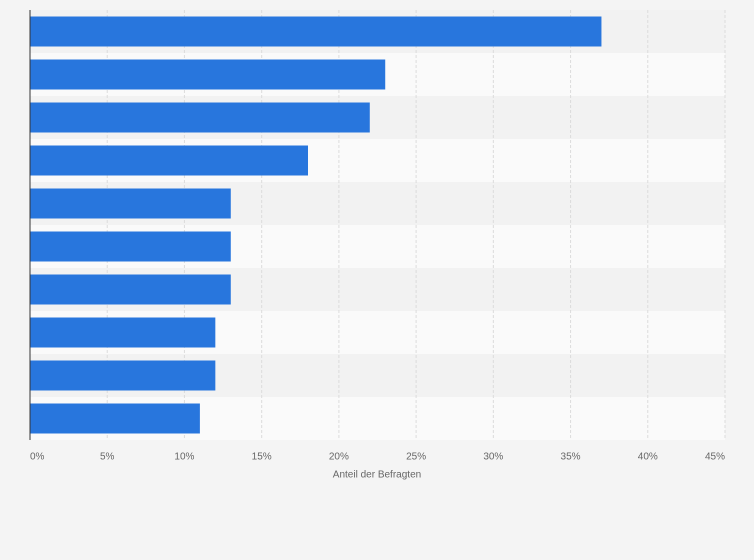  I want to click on x-tick-label: 10%, so click(184, 457).